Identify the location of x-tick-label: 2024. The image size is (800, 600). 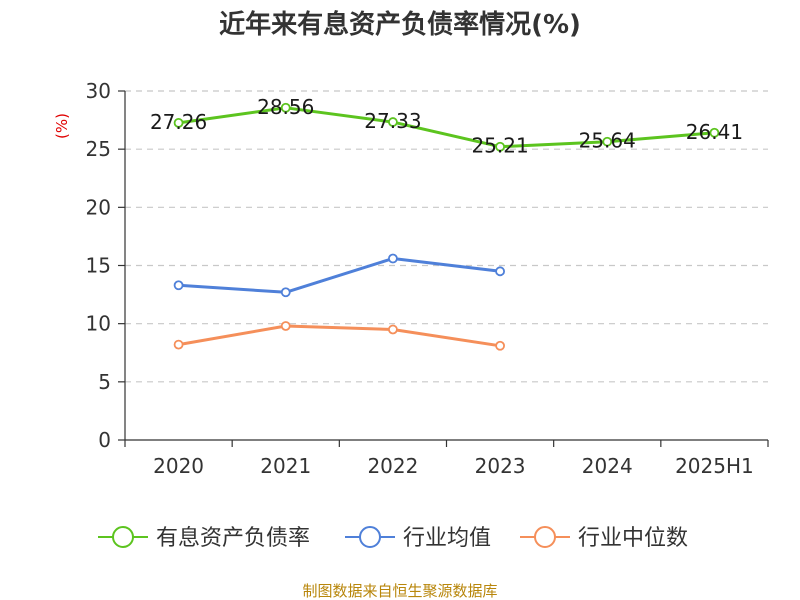
(607, 466).